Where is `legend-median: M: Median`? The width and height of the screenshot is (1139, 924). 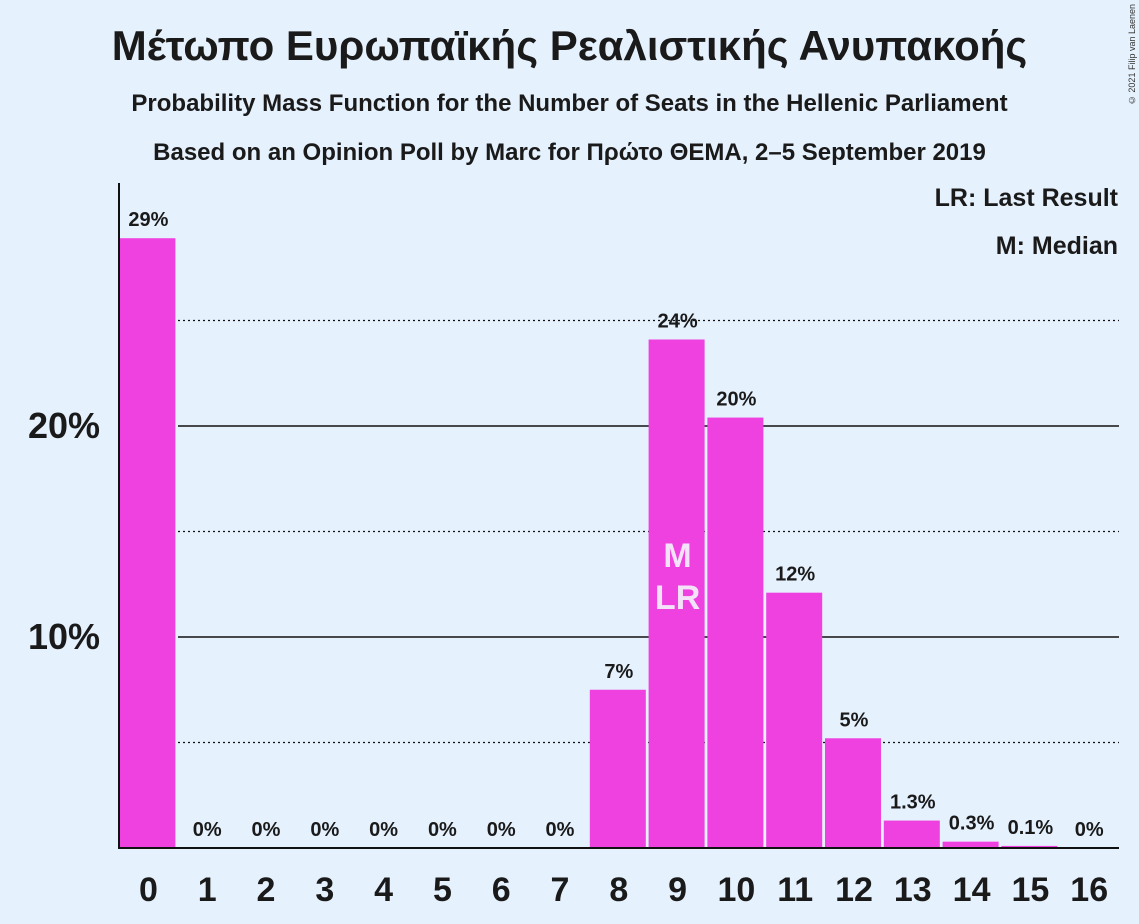
legend-median: M: Median is located at coordinates (1056, 246).